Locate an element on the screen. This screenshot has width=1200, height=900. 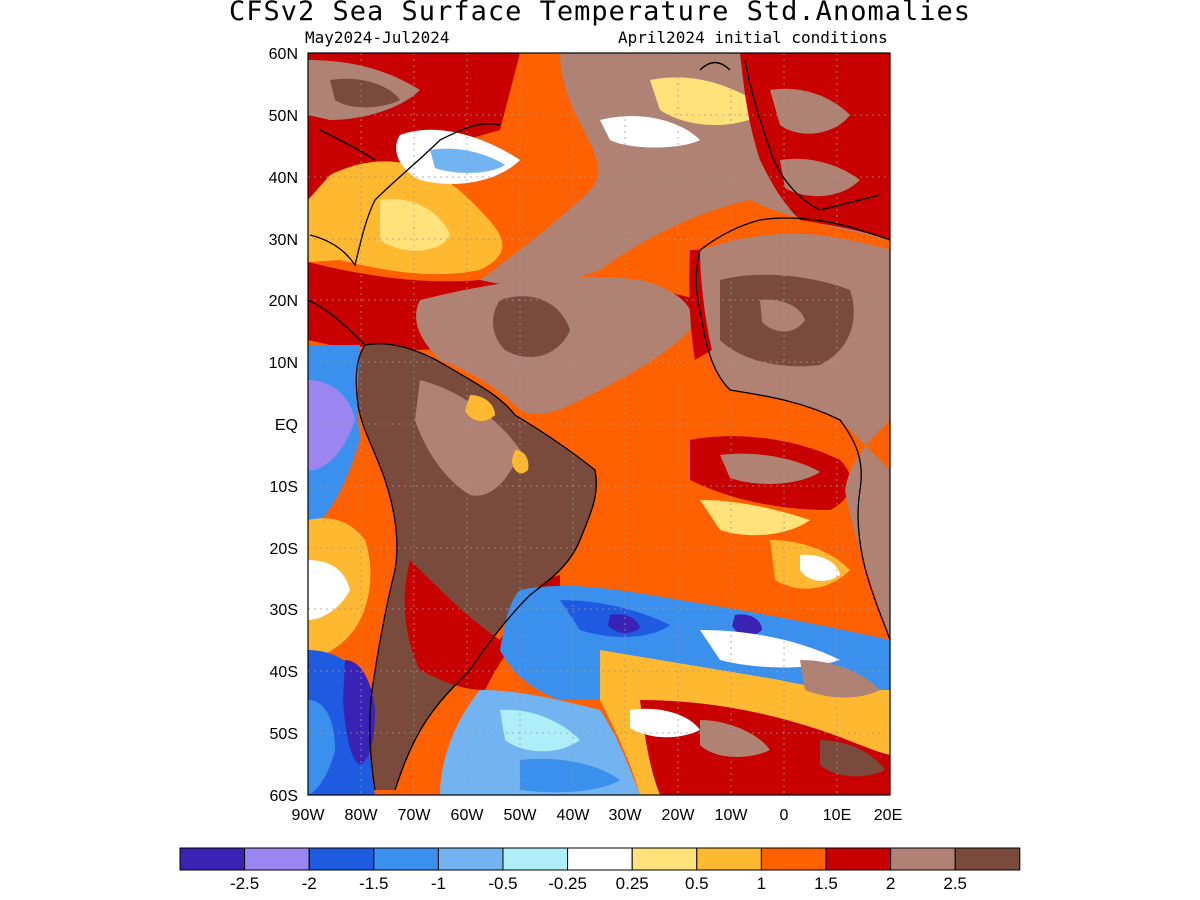
lat-label: 20S is located at coordinates (284, 549).